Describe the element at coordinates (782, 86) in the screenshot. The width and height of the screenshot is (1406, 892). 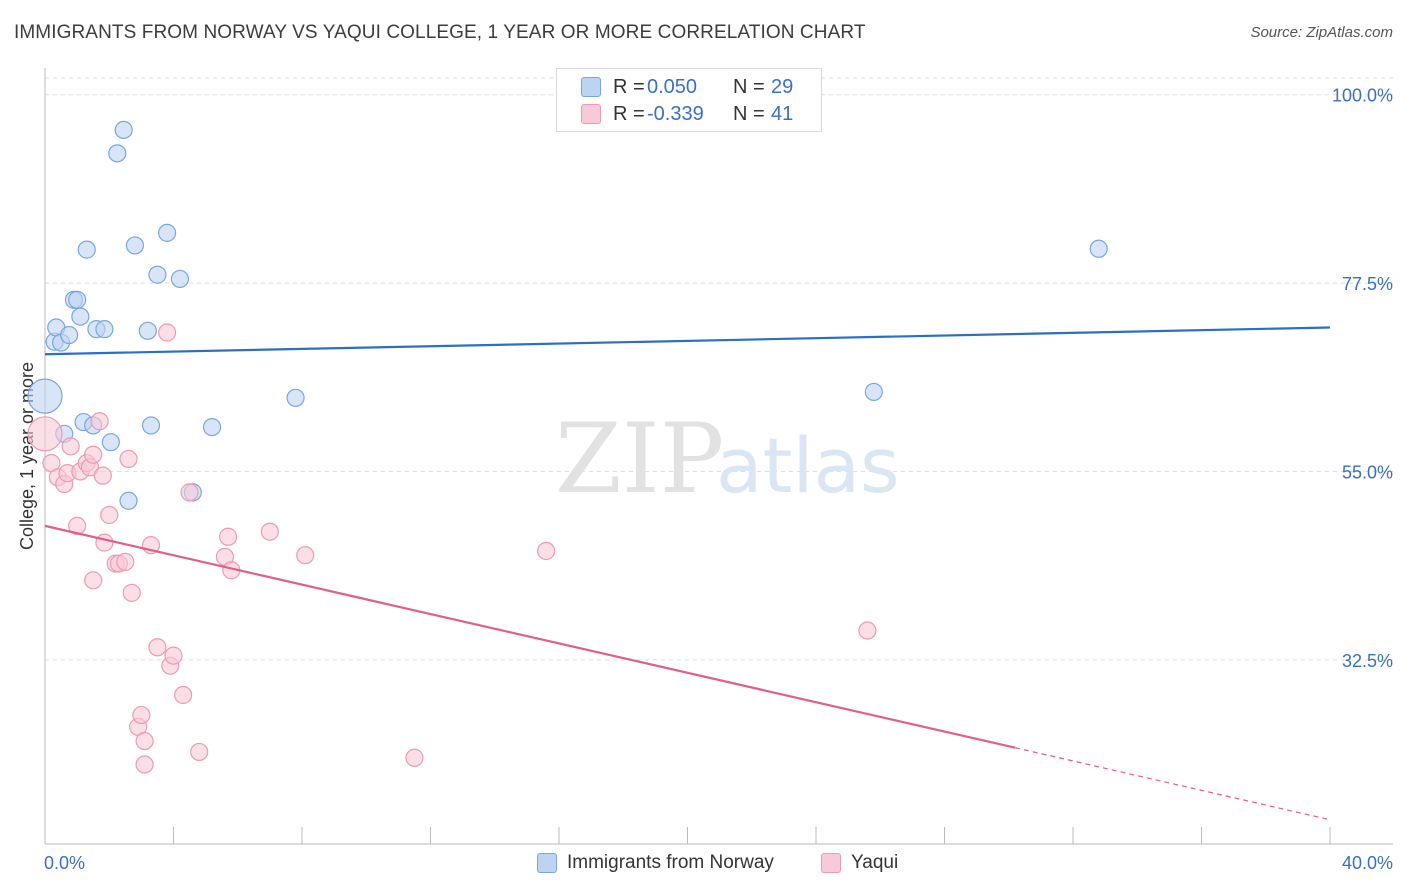
I see `legend-n-value: 29` at that location.